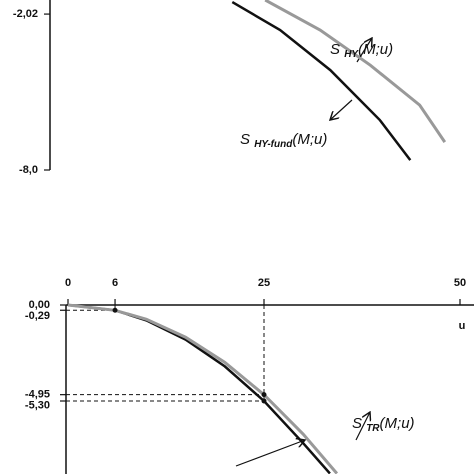 The image size is (474, 474). What do you see at coordinates (462, 326) in the screenshot?
I see `x-axis-label: u` at bounding box center [462, 326].